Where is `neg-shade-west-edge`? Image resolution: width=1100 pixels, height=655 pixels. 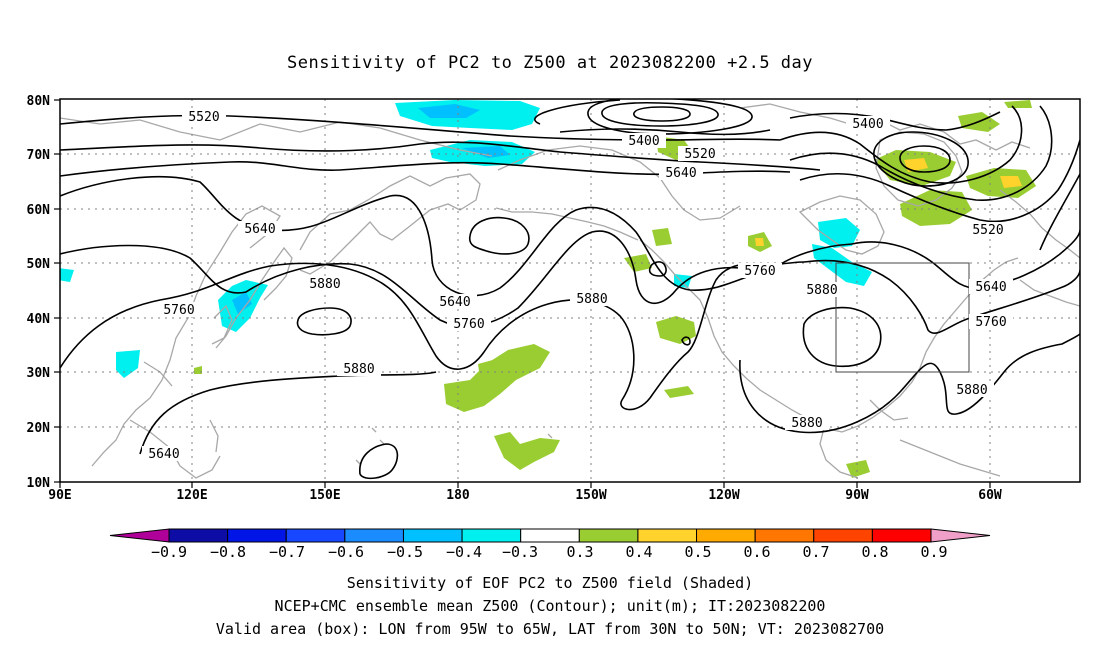
neg-shade-west-edge is located at coordinates (67, 275).